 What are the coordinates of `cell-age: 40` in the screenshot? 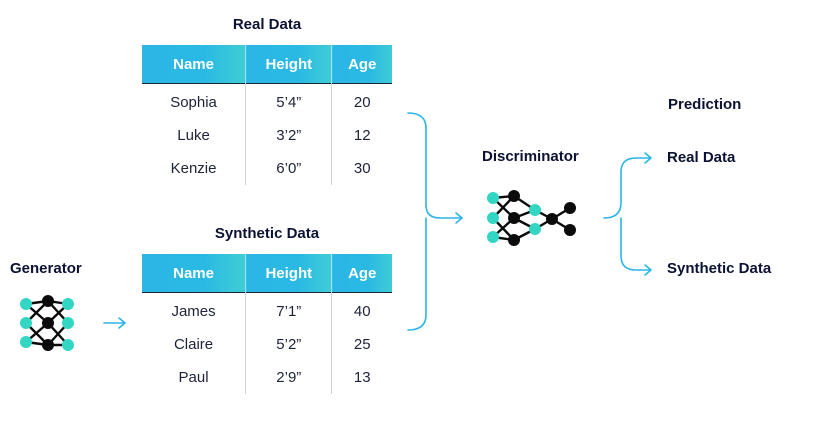 It's located at (361, 310).